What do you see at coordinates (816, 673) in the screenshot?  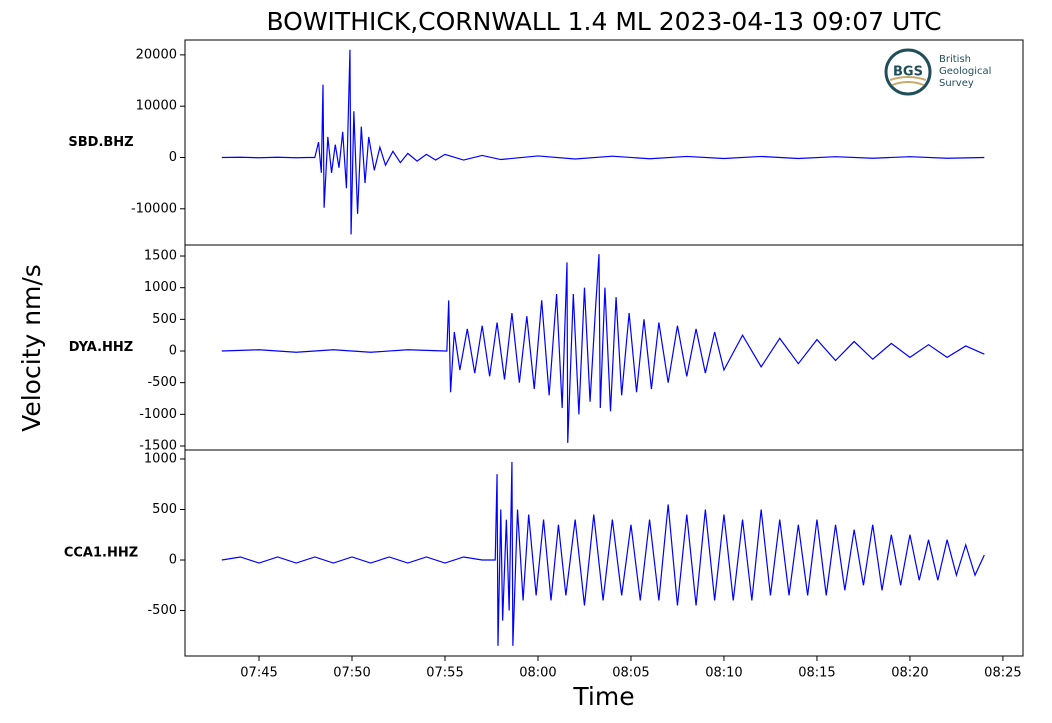 I see `x-tick-label: 08:15` at bounding box center [816, 673].